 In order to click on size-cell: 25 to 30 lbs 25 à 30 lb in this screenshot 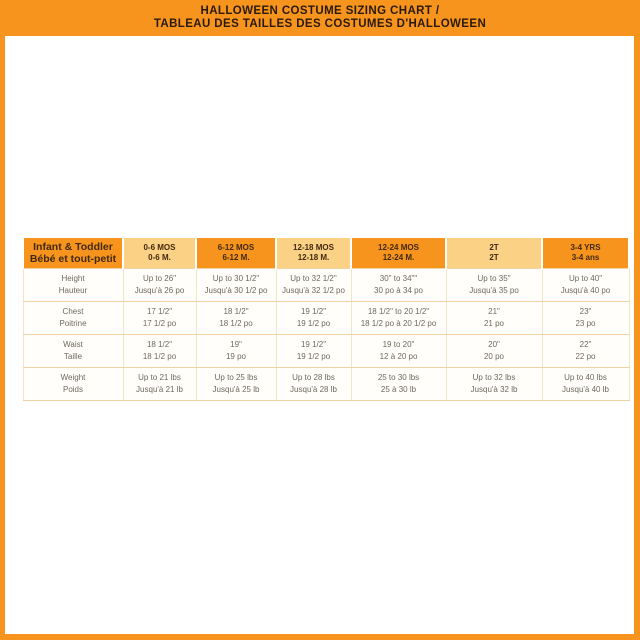, I will do `click(398, 384)`.